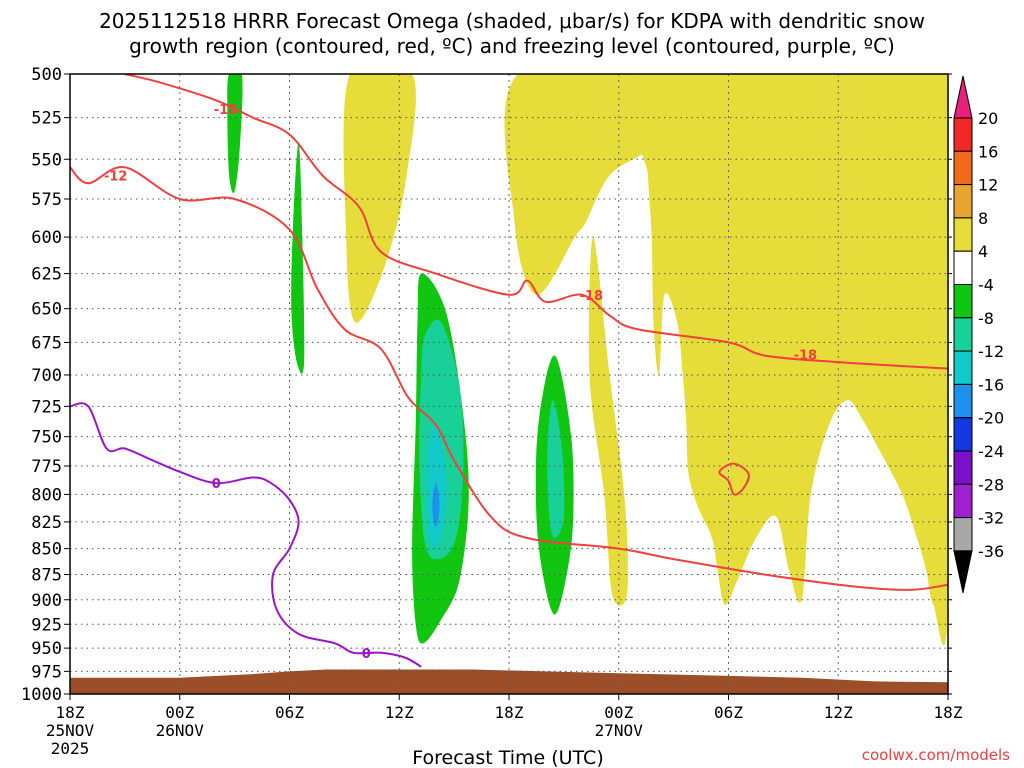  I want to click on x-tick-label-12: 06Z, so click(289, 712).